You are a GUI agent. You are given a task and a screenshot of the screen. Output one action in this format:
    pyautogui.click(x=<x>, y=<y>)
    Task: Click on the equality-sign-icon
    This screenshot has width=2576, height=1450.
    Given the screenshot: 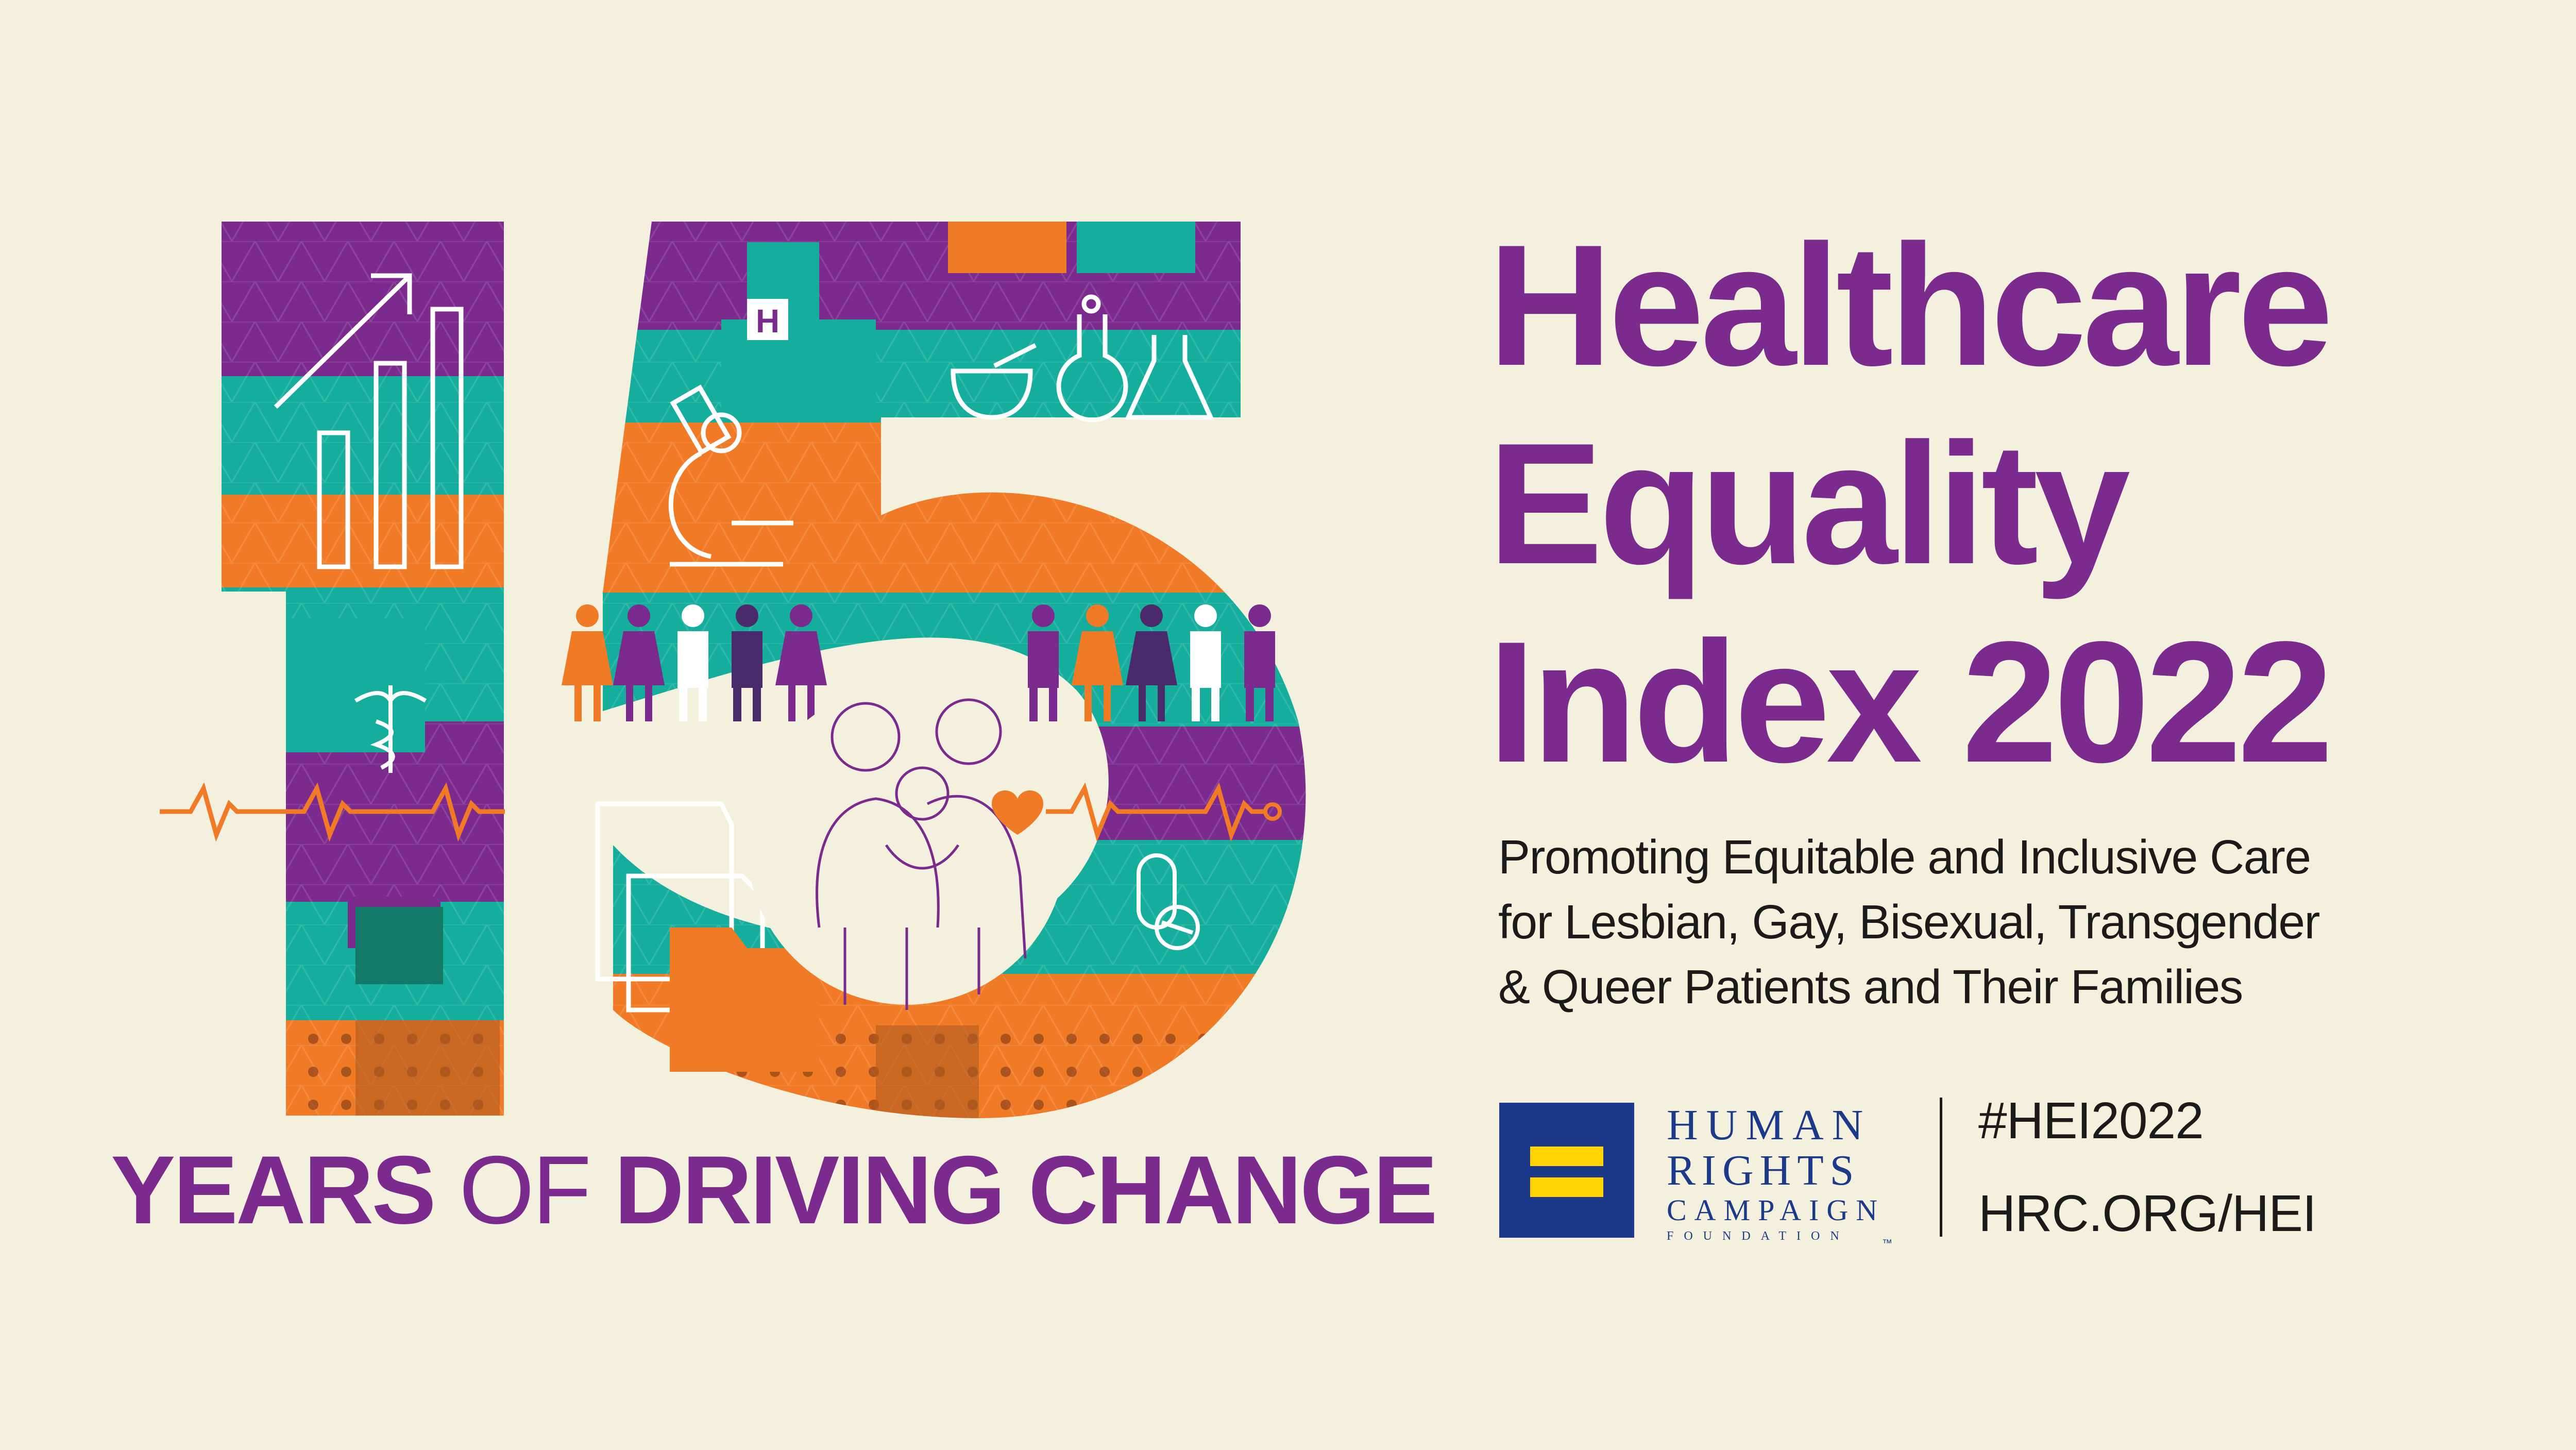 What is the action you would take?
    pyautogui.click(x=1566, y=1170)
    